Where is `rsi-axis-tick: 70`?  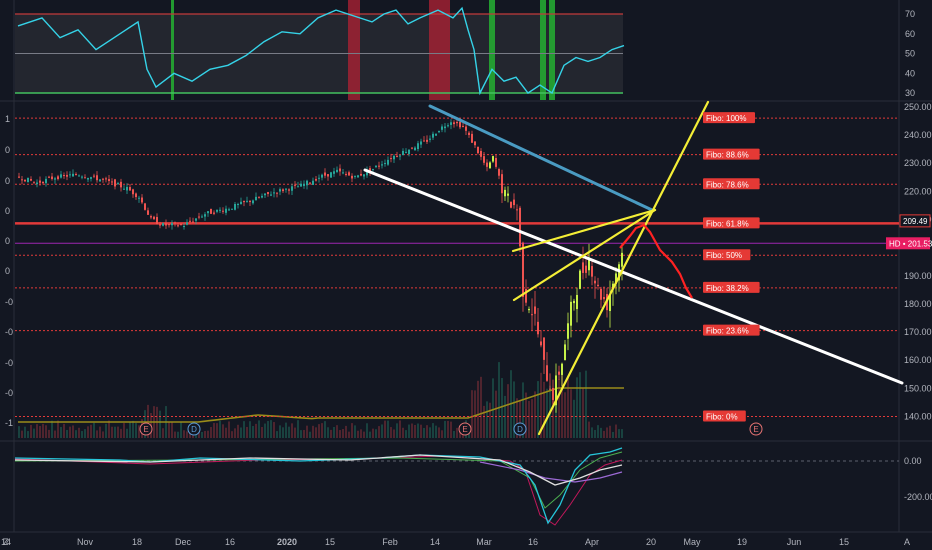
rsi-axis-tick: 70 is located at coordinates (910, 14).